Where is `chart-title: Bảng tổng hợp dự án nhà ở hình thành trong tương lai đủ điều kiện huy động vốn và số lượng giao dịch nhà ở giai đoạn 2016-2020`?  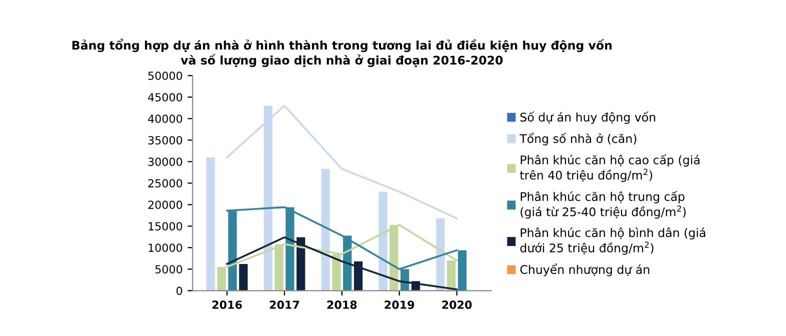
chart-title: Bảng tổng hợp dự án nhà ở hình thành trong tương lai đủ điều kiện huy động vốn và số lượng giao dịch nhà ở giai đoạn 2016-2020 is located at coordinates (342, 53).